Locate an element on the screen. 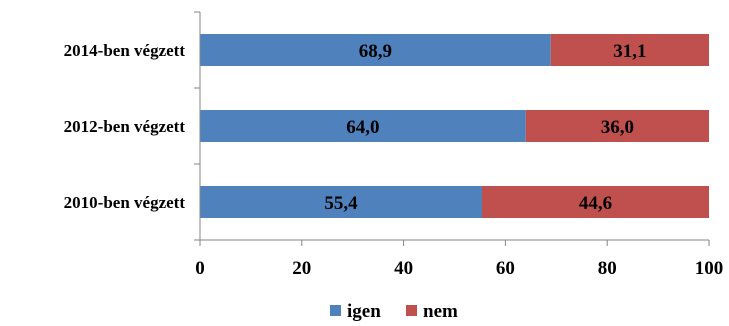 This screenshot has width=729, height=326. category-label-2: 2010-ben végzett is located at coordinates (125, 202).